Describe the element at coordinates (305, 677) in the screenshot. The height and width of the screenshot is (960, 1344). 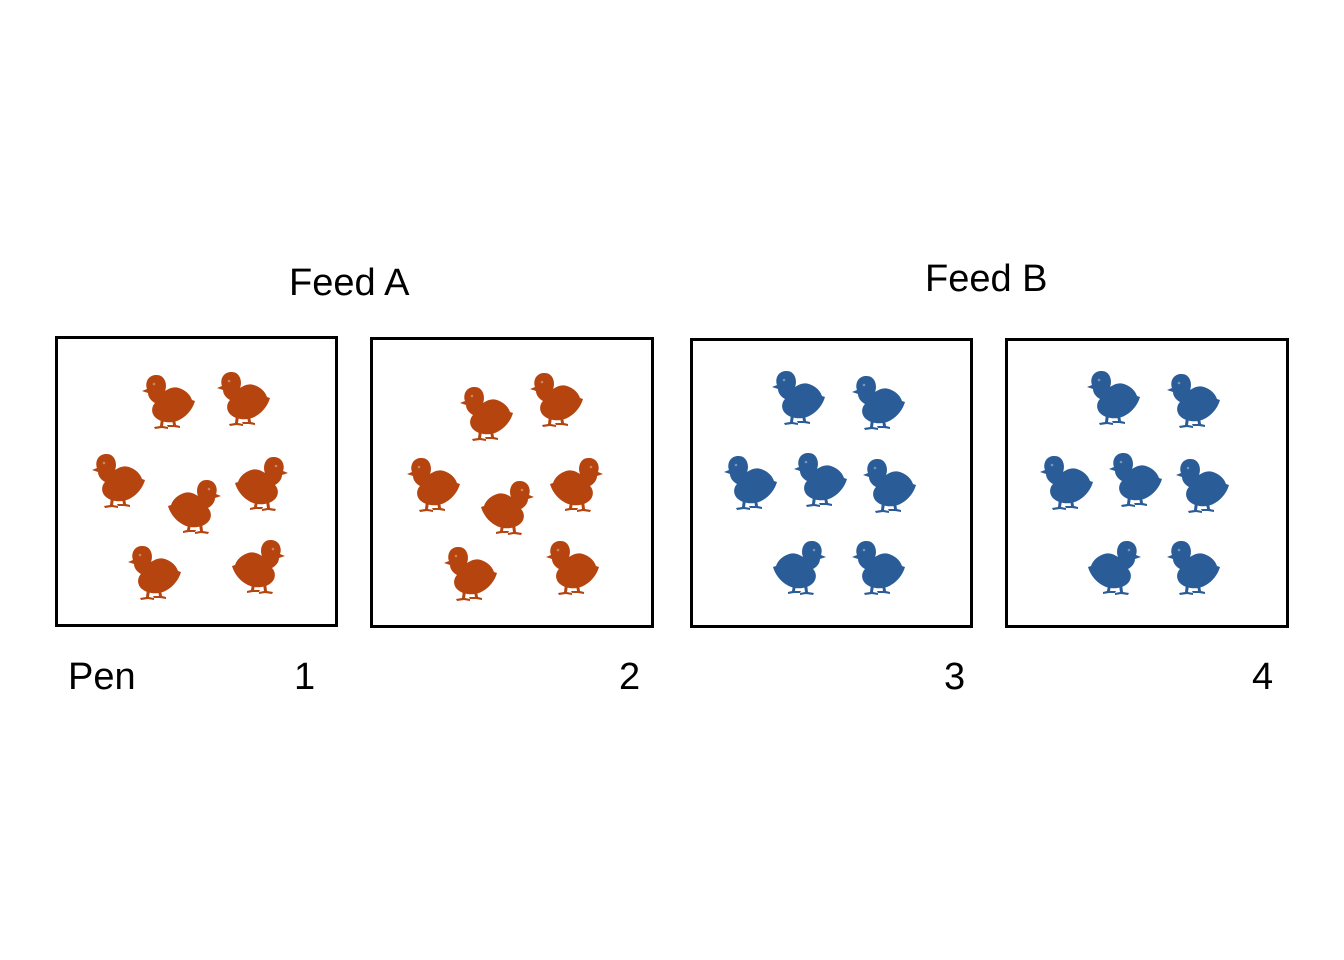
I see `pen-number-1: 1` at that location.